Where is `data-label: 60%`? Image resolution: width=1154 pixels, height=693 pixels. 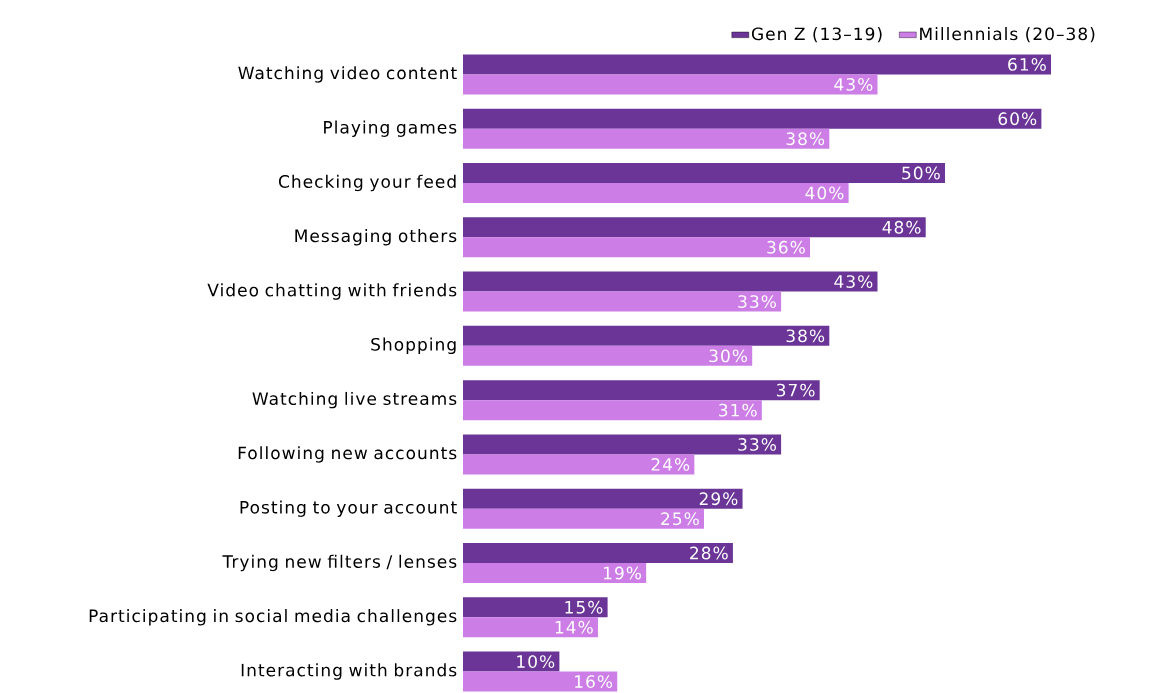
data-label: 60% is located at coordinates (1017, 119).